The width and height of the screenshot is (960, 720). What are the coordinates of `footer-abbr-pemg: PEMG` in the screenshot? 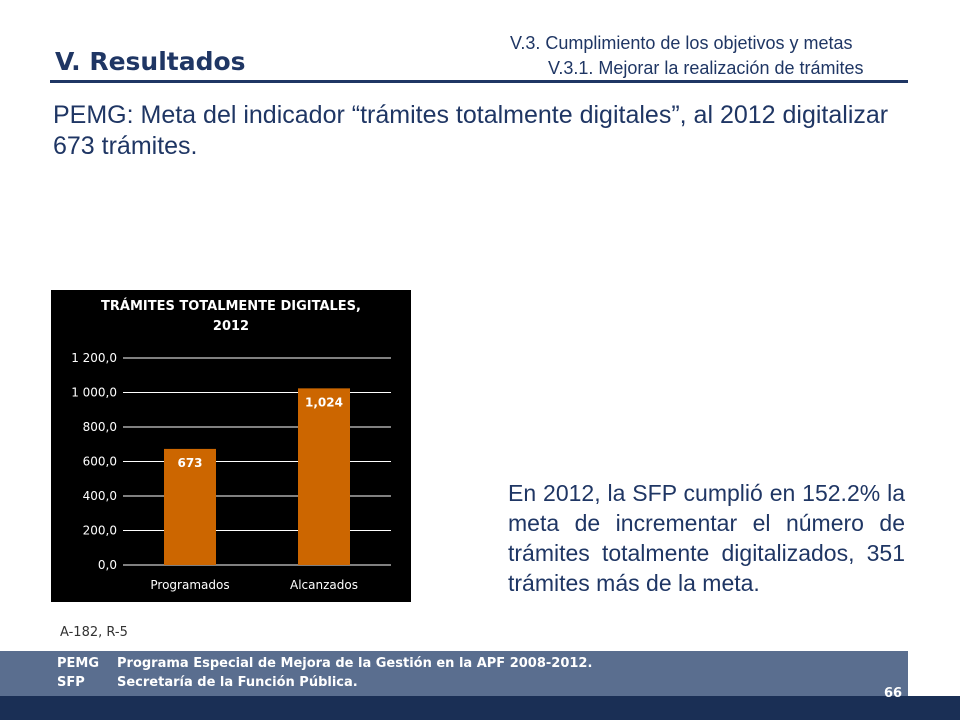 It's located at (78, 663).